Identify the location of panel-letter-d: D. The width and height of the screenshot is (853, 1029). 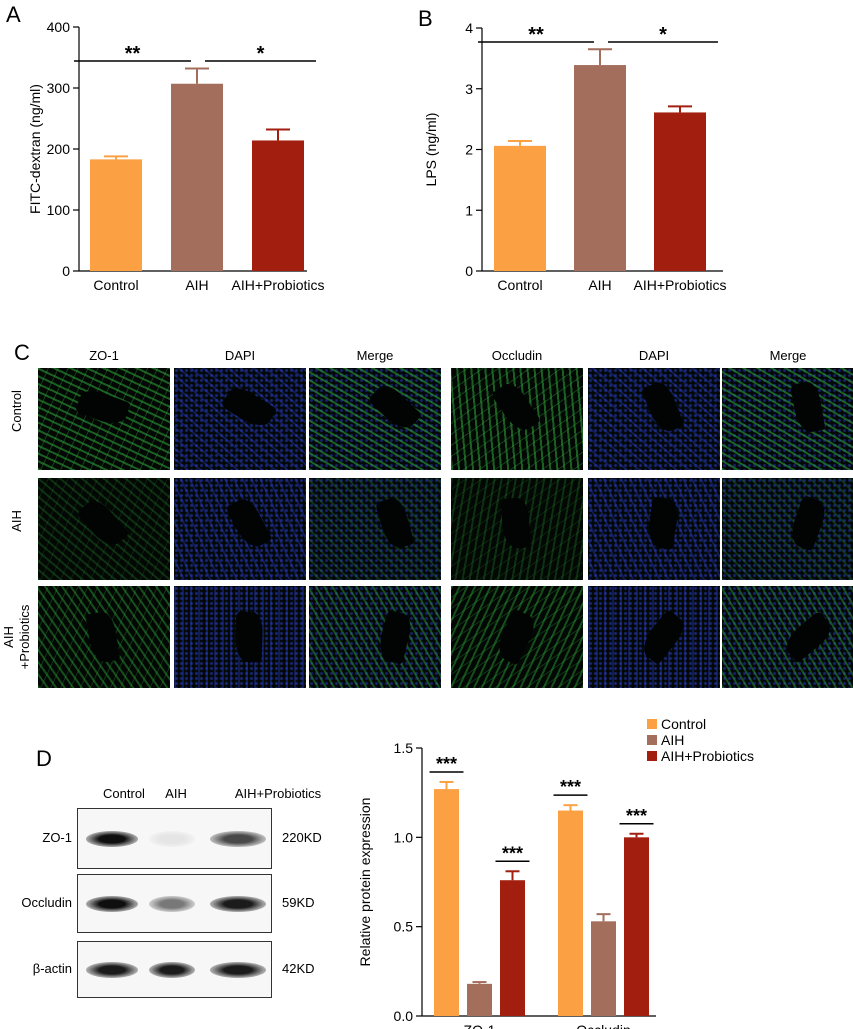
(44, 758).